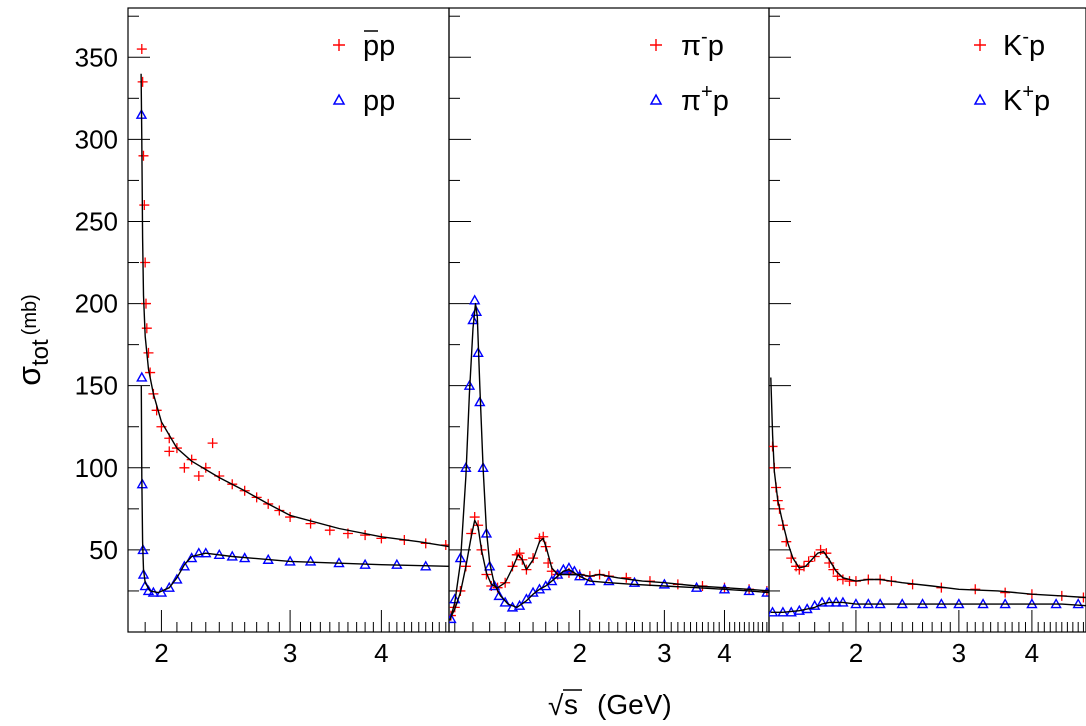  Describe the element at coordinates (96, 468) in the screenshot. I see `y-tick-label: 100` at that location.